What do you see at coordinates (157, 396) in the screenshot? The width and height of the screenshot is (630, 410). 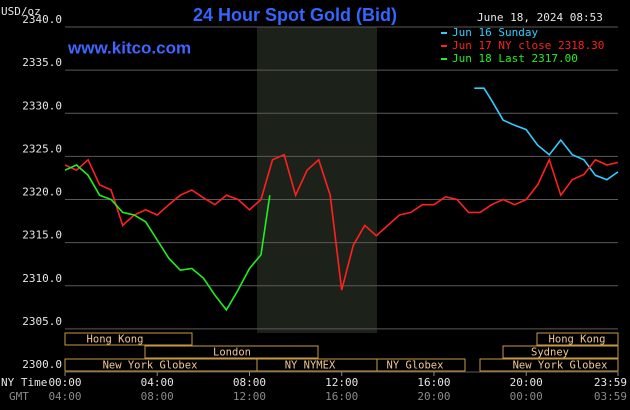 I see `x2-tick-label: 08:00` at bounding box center [157, 396].